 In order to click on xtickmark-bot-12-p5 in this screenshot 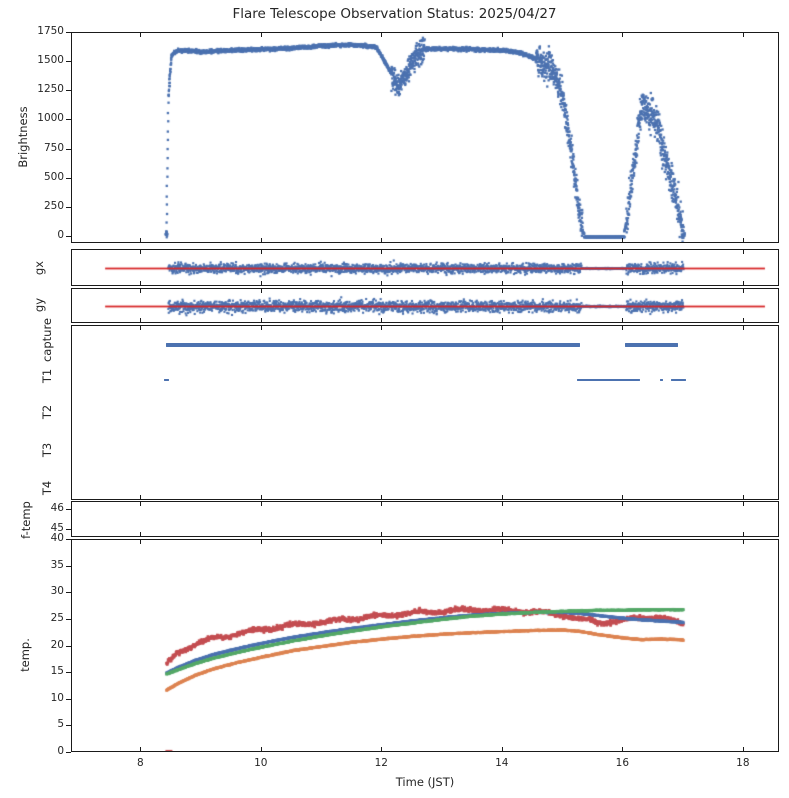, I will do `click(382, 749)`.